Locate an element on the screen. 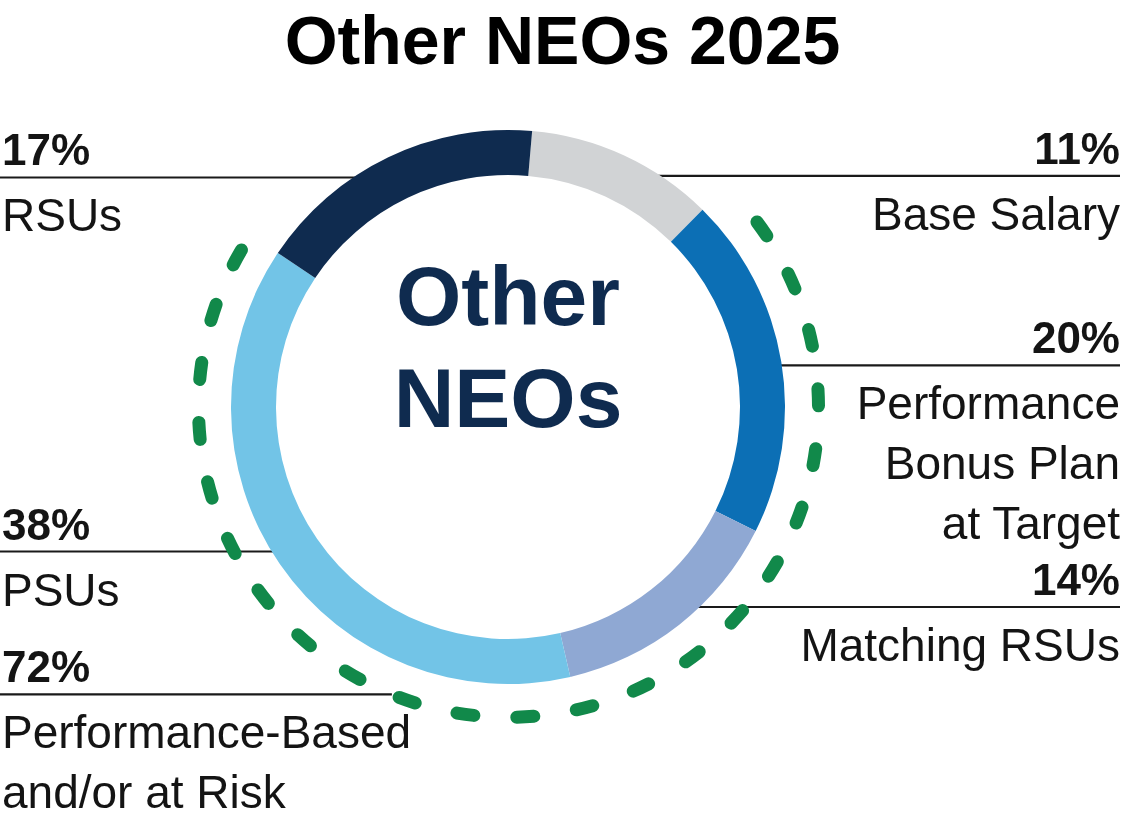 This screenshot has width=1125, height=829. slice-label: RSUs is located at coordinates (62, 215).